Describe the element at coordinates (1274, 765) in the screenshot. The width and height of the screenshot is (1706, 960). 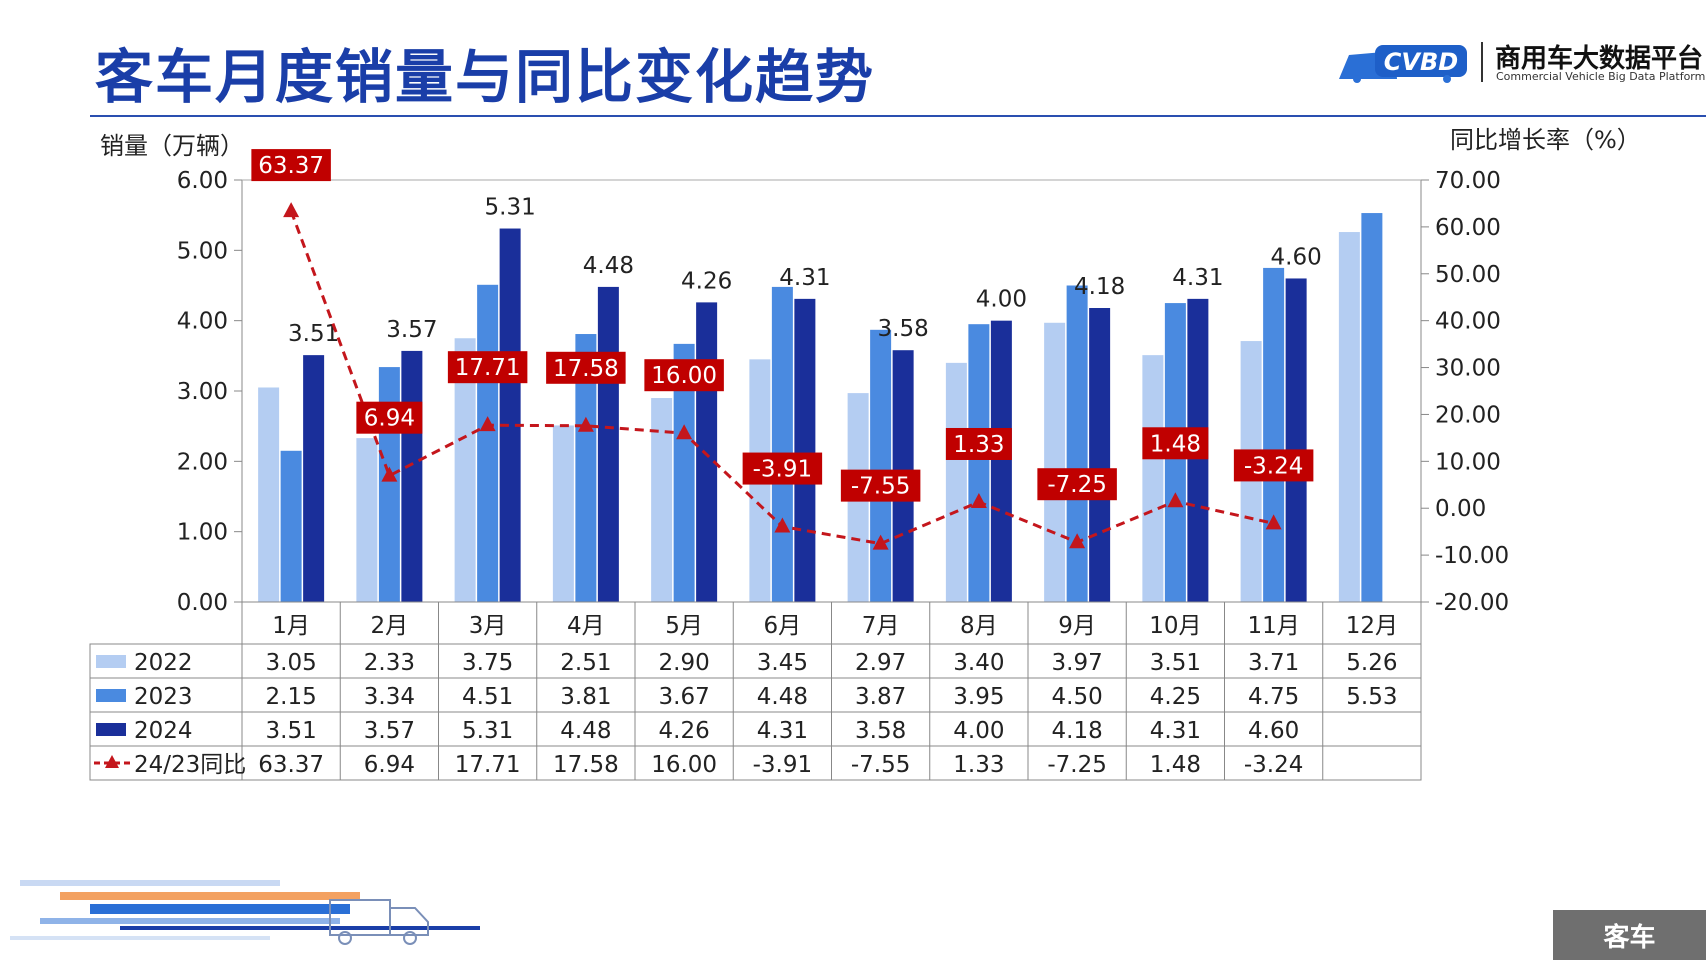
I see `table-cell: -3.24` at that location.